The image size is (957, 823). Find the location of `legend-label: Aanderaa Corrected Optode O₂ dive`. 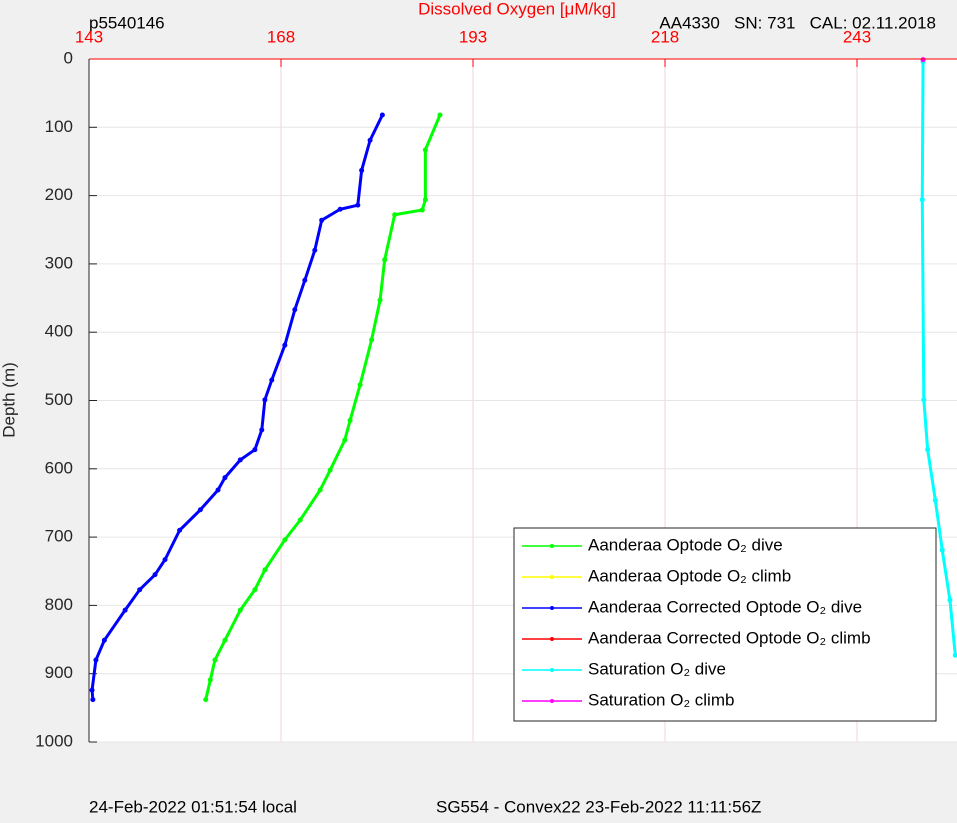

legend-label: Aanderaa Corrected Optode O₂ dive is located at coordinates (725, 606).